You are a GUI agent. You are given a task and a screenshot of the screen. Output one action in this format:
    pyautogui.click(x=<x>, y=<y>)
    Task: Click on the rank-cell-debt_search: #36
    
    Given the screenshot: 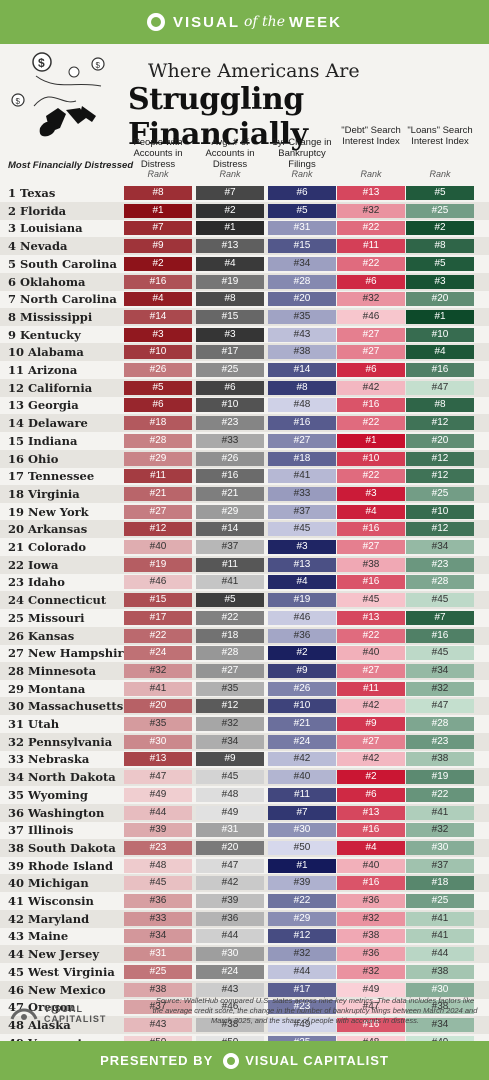 What is the action you would take?
    pyautogui.click(x=371, y=901)
    